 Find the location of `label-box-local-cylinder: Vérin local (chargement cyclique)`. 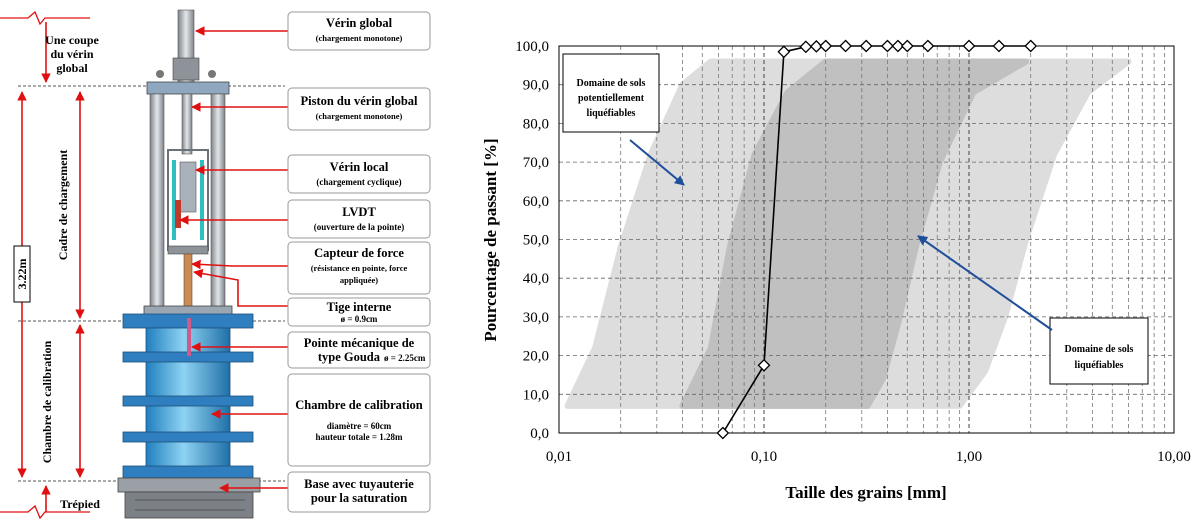

label-box-local-cylinder: Vérin local (chargement cyclique) is located at coordinates (359, 174).